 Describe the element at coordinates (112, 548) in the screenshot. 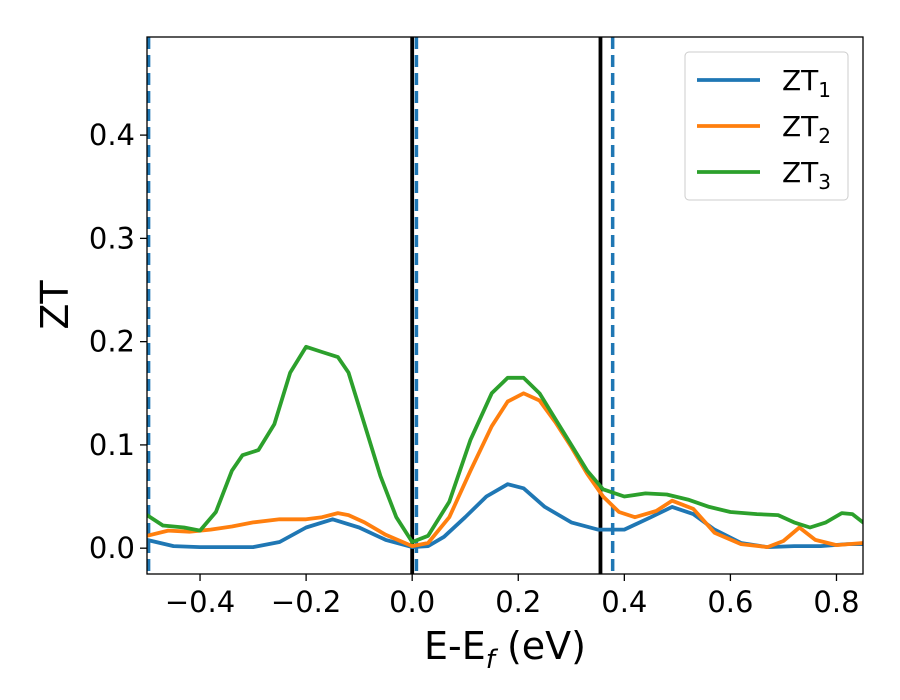

I see `y-tick-label: 0.0` at that location.